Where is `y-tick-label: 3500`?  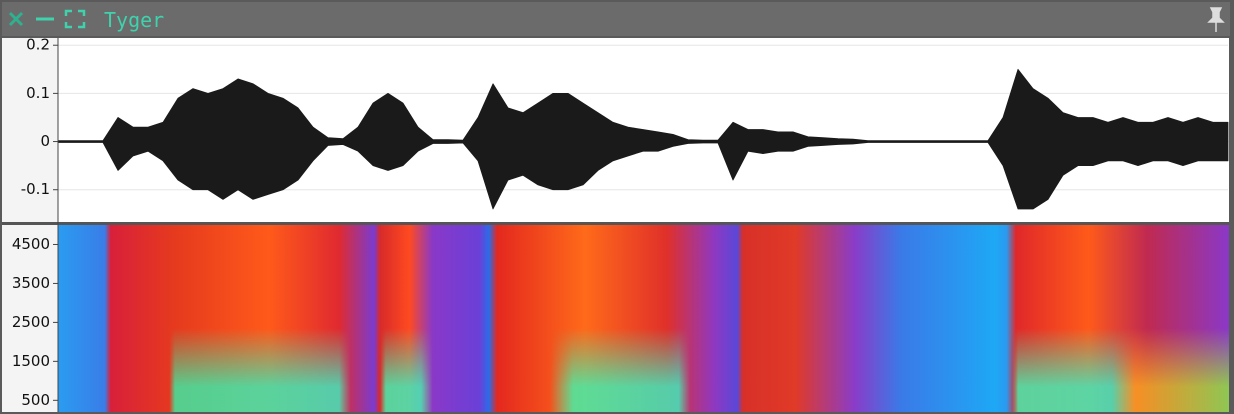 y-tick-label: 3500 is located at coordinates (31, 283).